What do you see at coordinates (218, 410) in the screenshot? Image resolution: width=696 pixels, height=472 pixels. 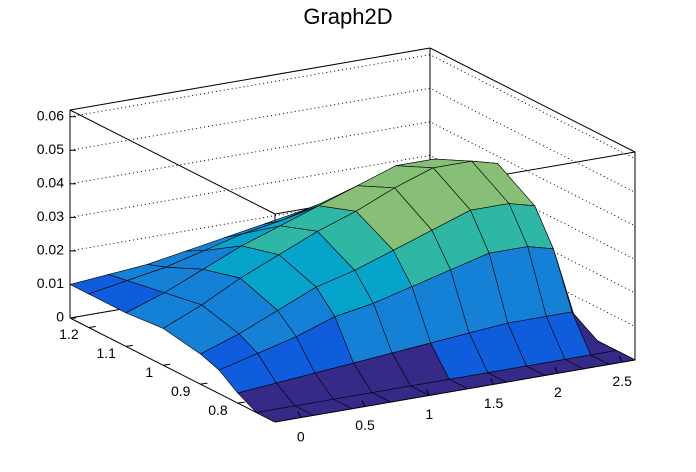 I see `y-tick-label: 0.8` at bounding box center [218, 410].